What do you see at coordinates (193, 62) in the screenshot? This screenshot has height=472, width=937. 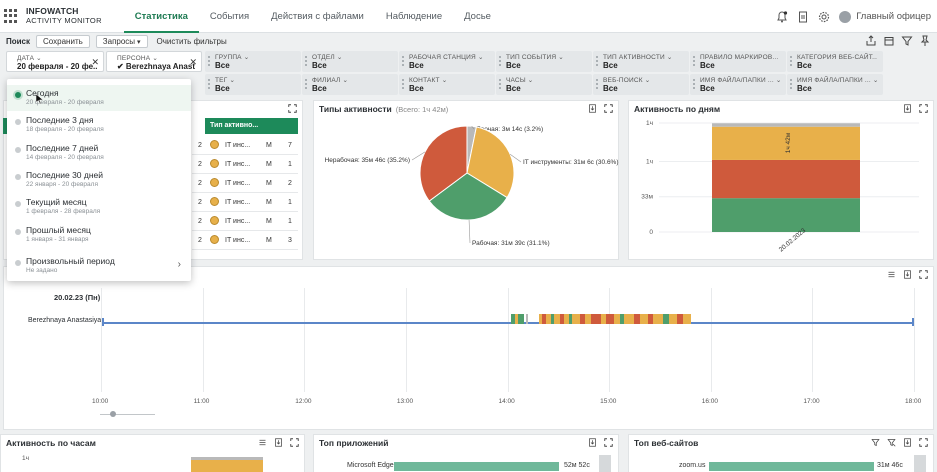 I see `filter-person-clear-icon: ✕` at bounding box center [193, 62].